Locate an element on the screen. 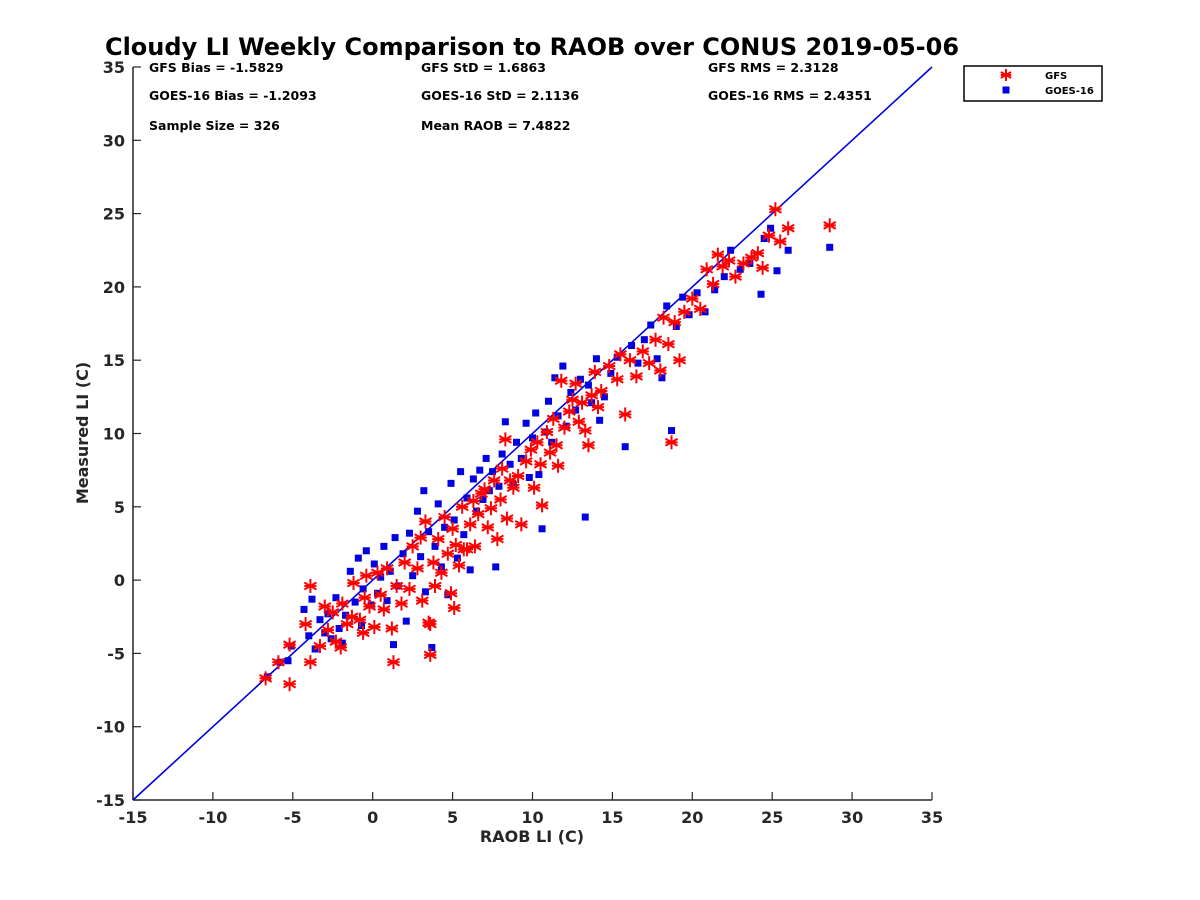 The width and height of the screenshot is (1200, 900). x-tick-label: -5 is located at coordinates (293, 817).